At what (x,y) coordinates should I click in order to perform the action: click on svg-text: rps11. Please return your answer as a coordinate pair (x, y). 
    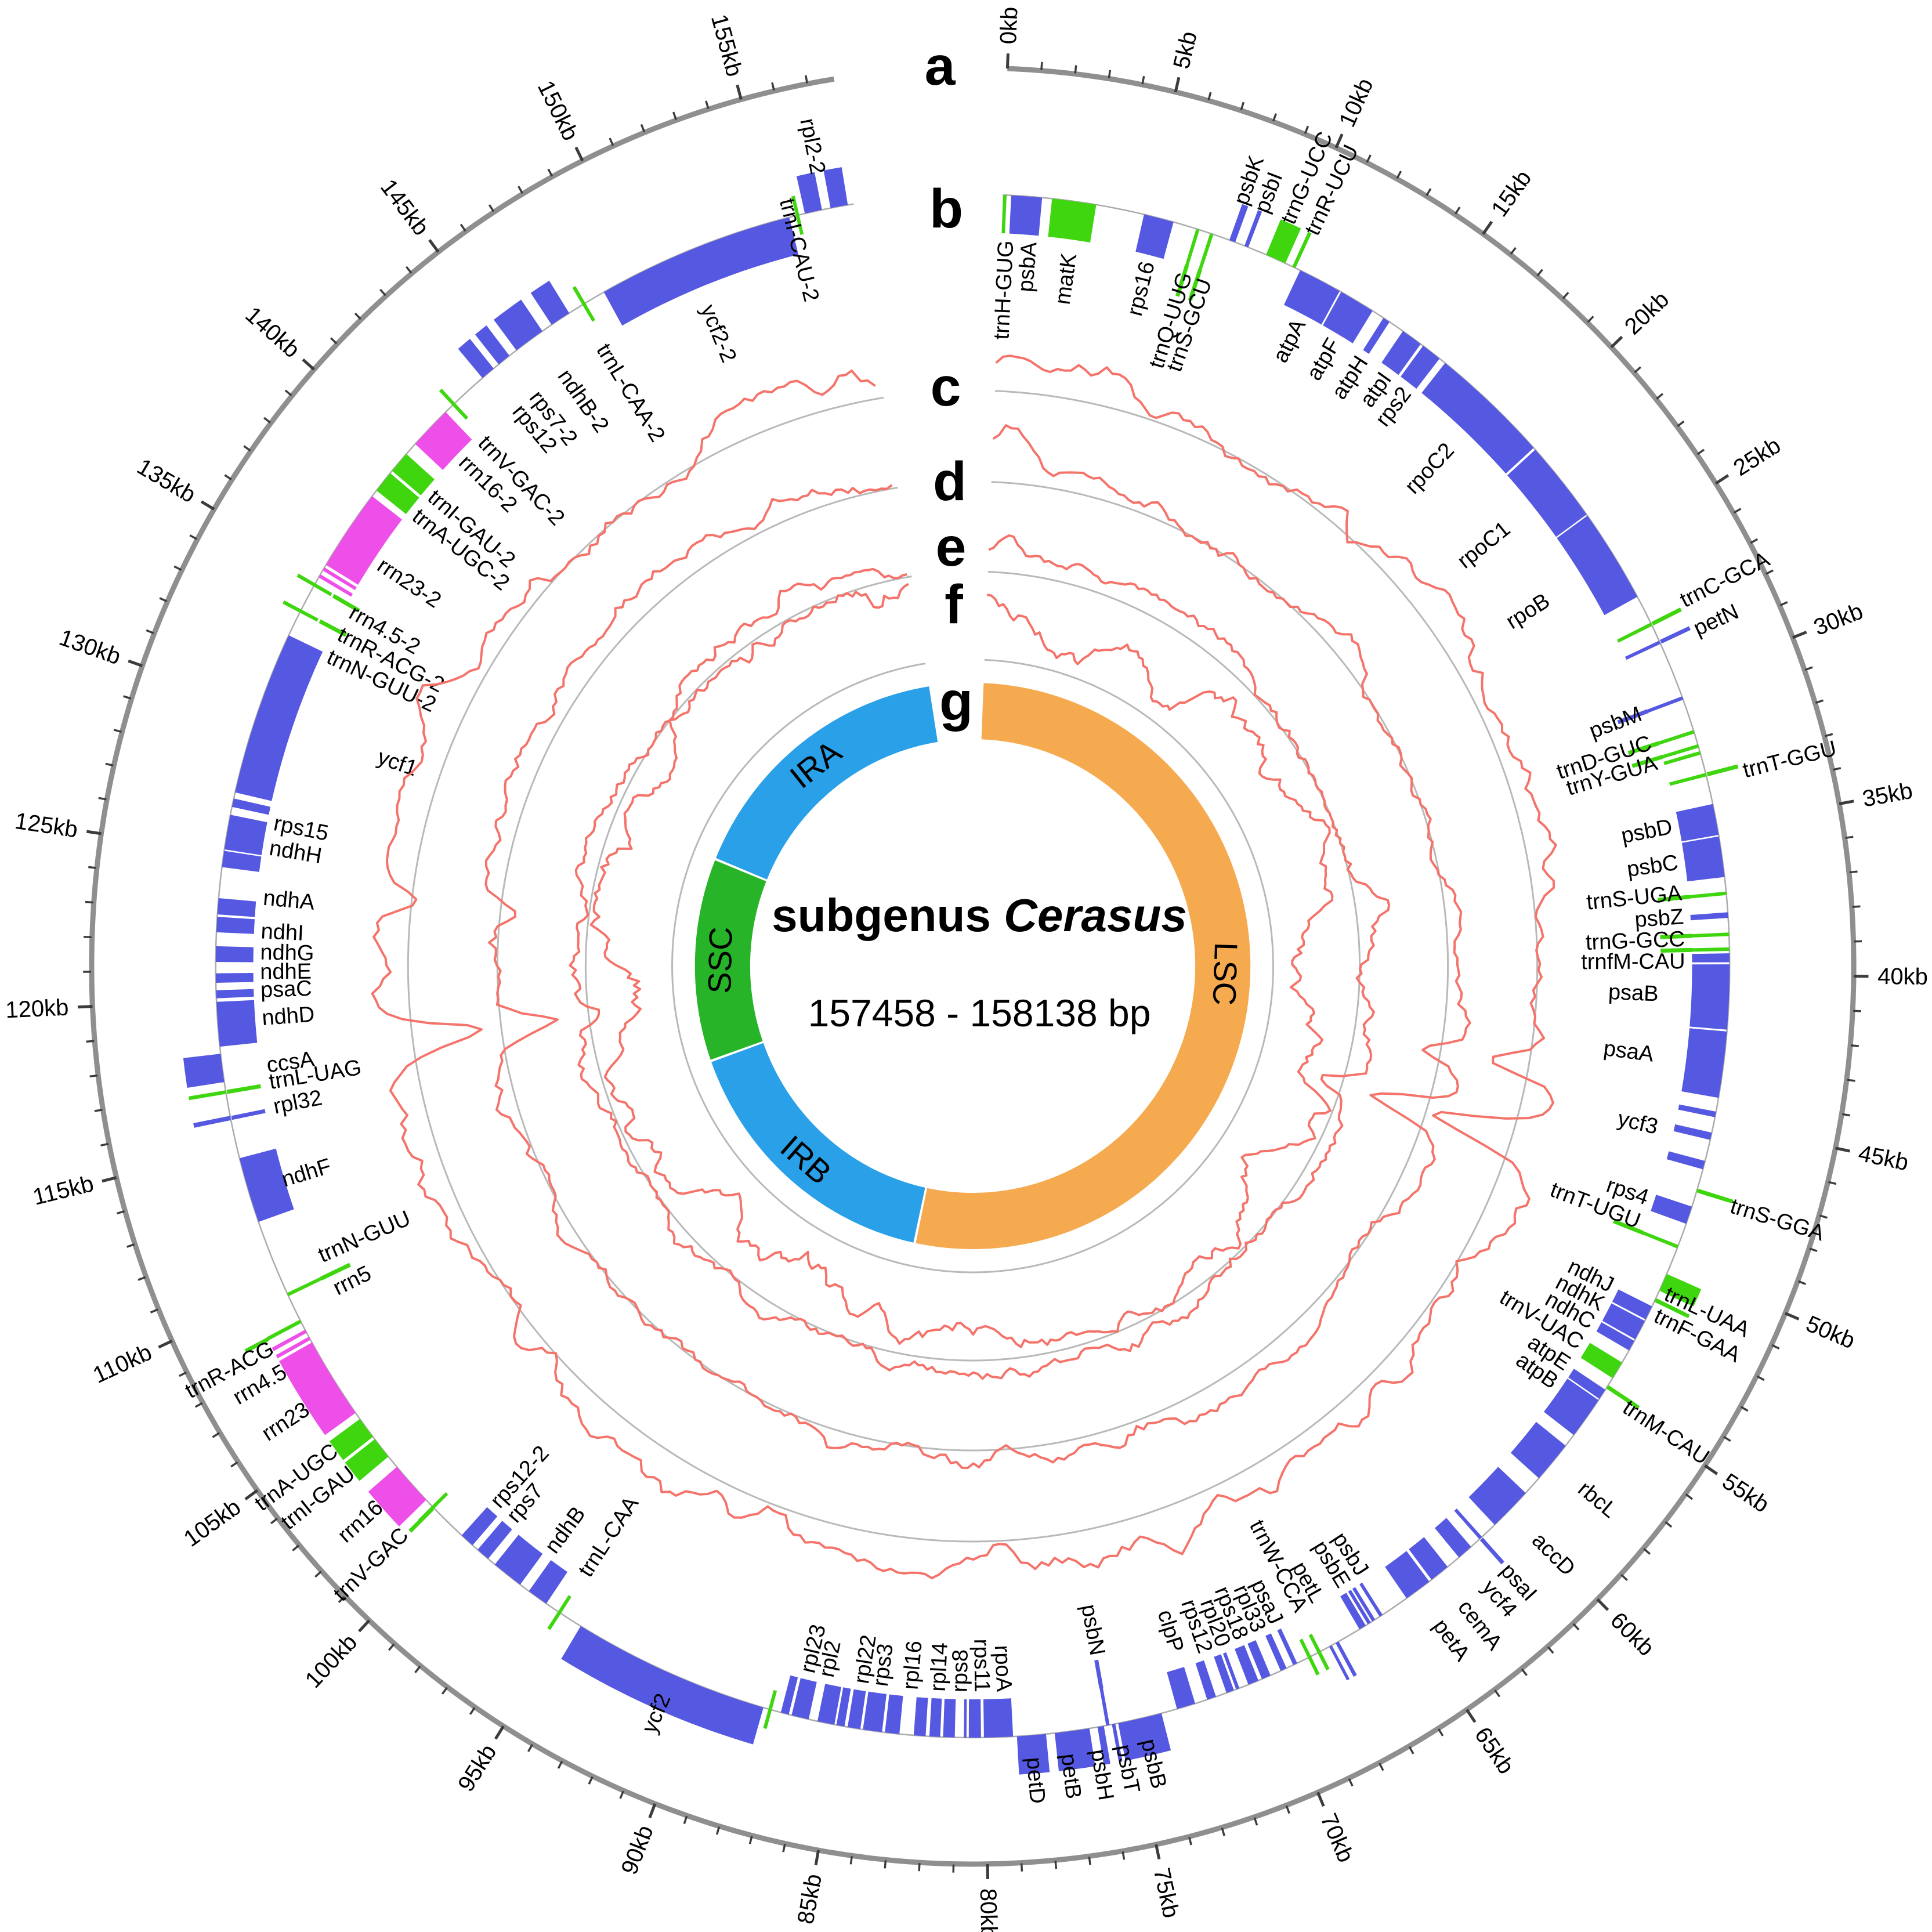
    Looking at the image, I should click on (981, 1665).